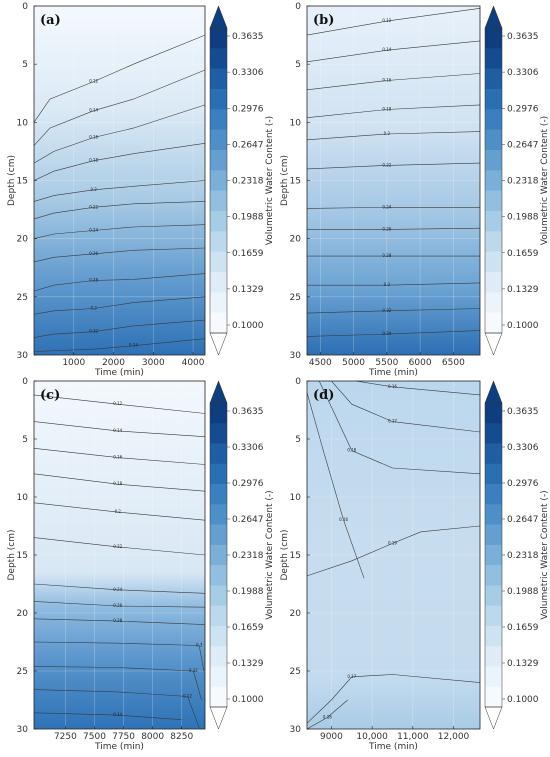 Image resolution: width=550 pixels, height=757 pixels. I want to click on colorbar-tick-label: 0.2647, so click(523, 145).